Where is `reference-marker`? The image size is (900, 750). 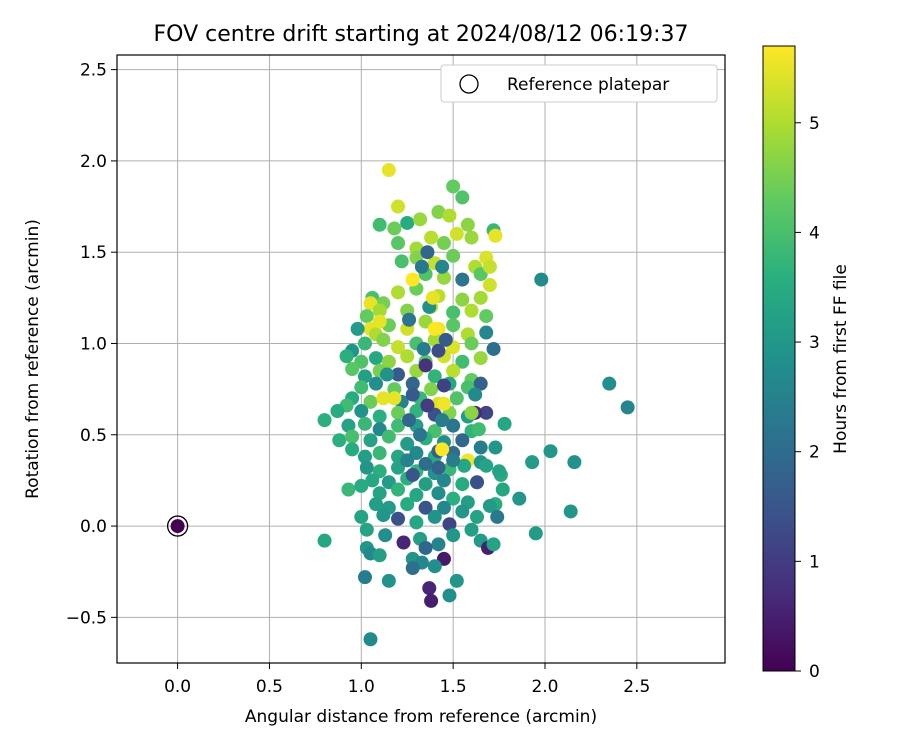 reference-marker is located at coordinates (177, 526).